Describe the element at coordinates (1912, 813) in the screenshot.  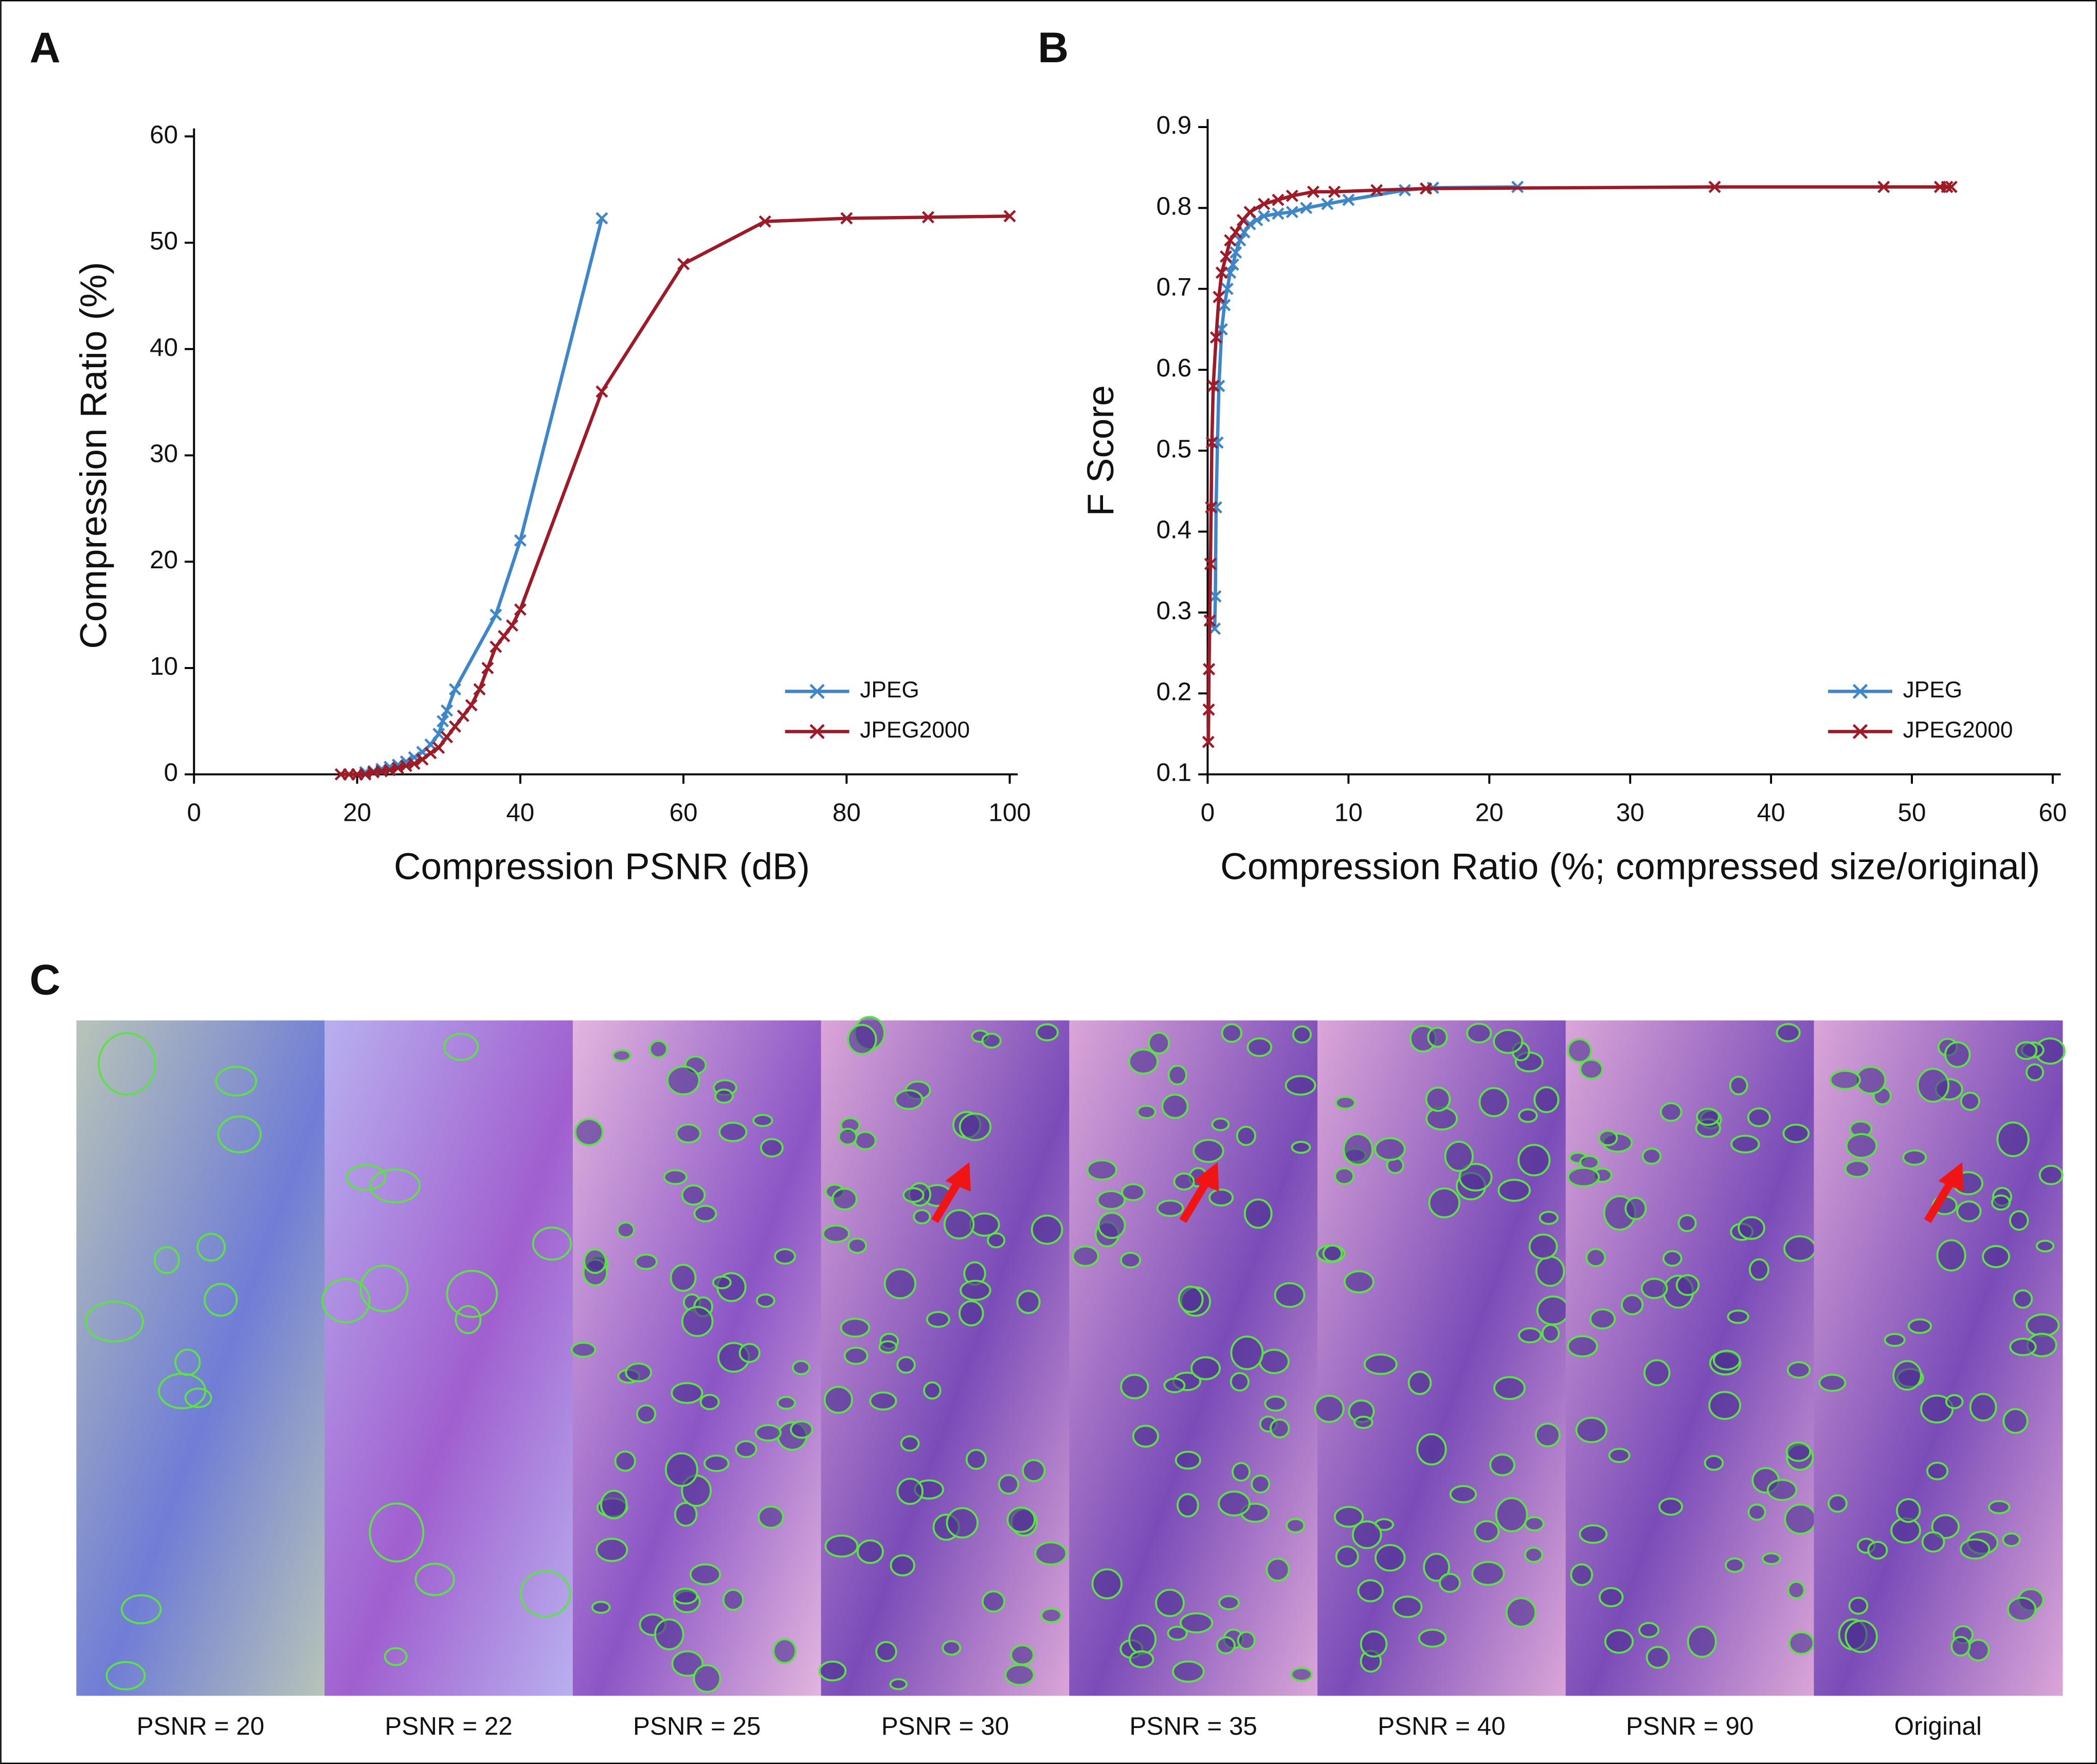
I see `x-tick-label: 50` at that location.